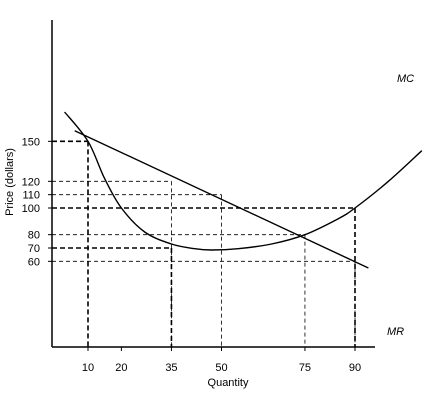  What do you see at coordinates (305, 368) in the screenshot?
I see `x-tick-label-75: 75` at bounding box center [305, 368].